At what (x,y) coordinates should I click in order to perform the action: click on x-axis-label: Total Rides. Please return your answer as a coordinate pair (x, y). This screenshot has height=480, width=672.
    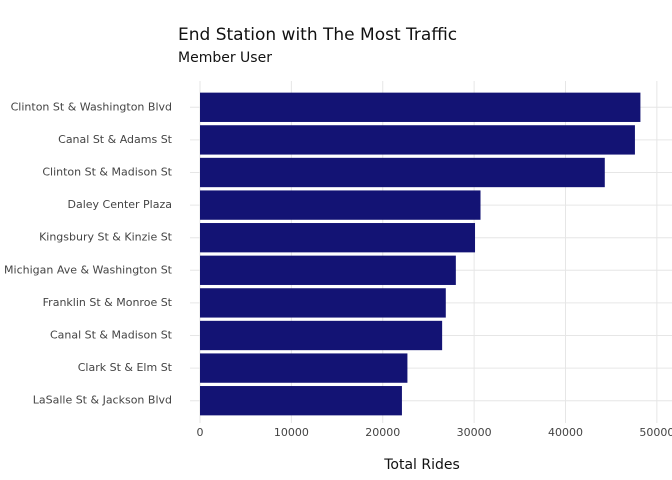
    Looking at the image, I should click on (421, 465).